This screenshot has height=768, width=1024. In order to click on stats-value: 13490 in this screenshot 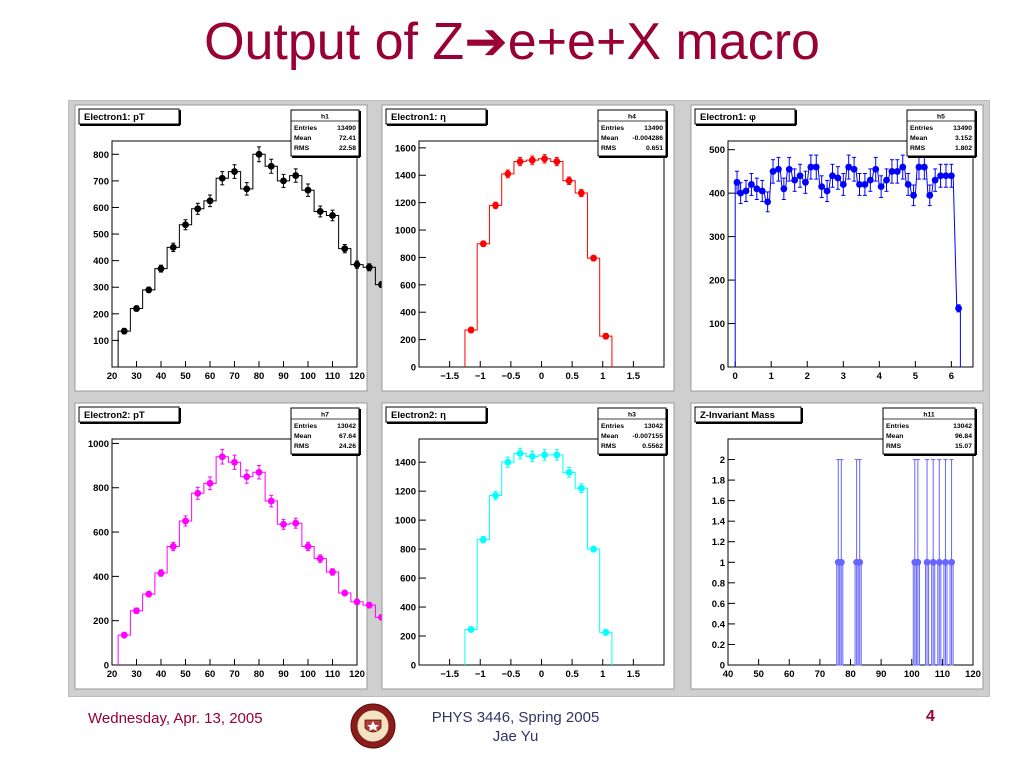, I will do `click(346, 128)`.